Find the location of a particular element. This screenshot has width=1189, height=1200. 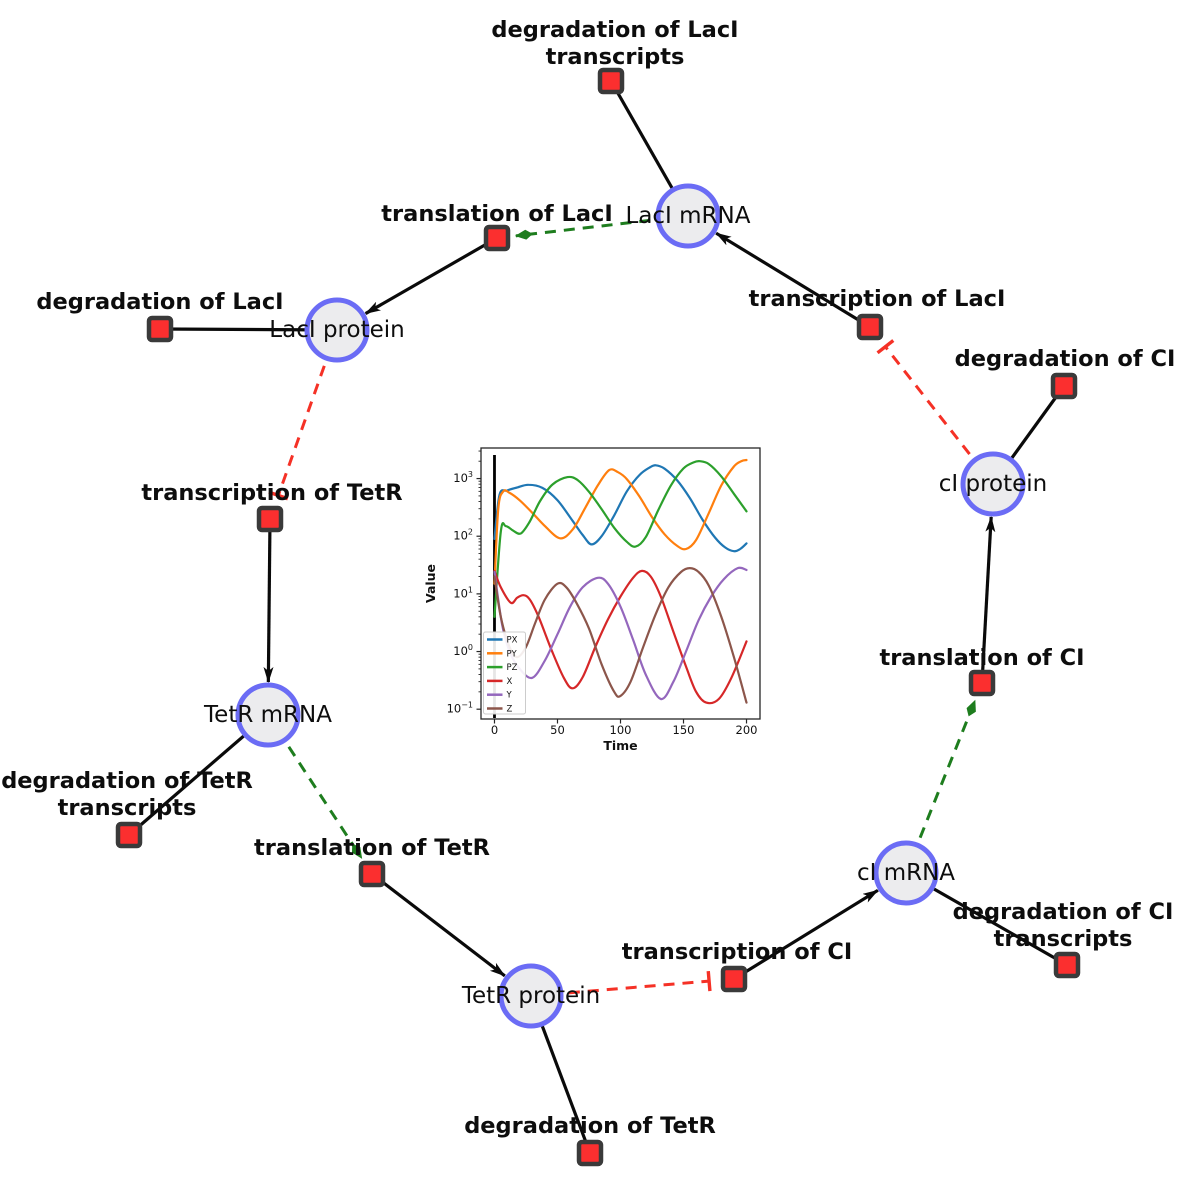

reaction-node-deg_laci is located at coordinates (160, 329).